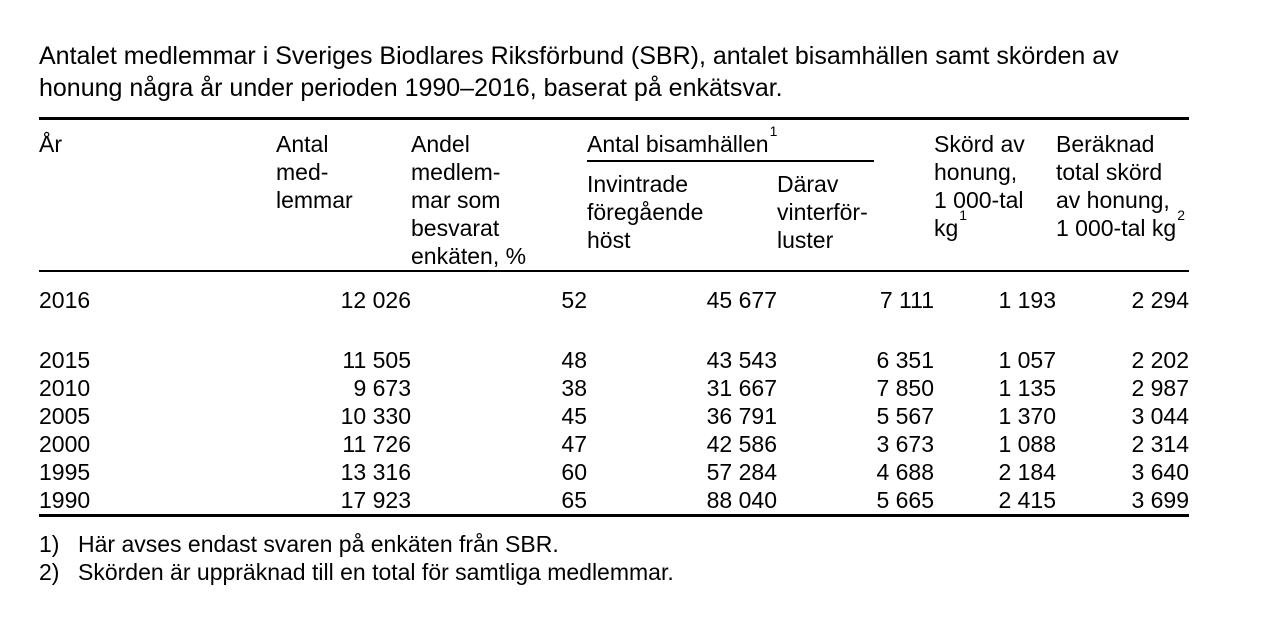 The width and height of the screenshot is (1286, 632). What do you see at coordinates (376, 360) in the screenshot?
I see `cell-members: 11 505` at bounding box center [376, 360].